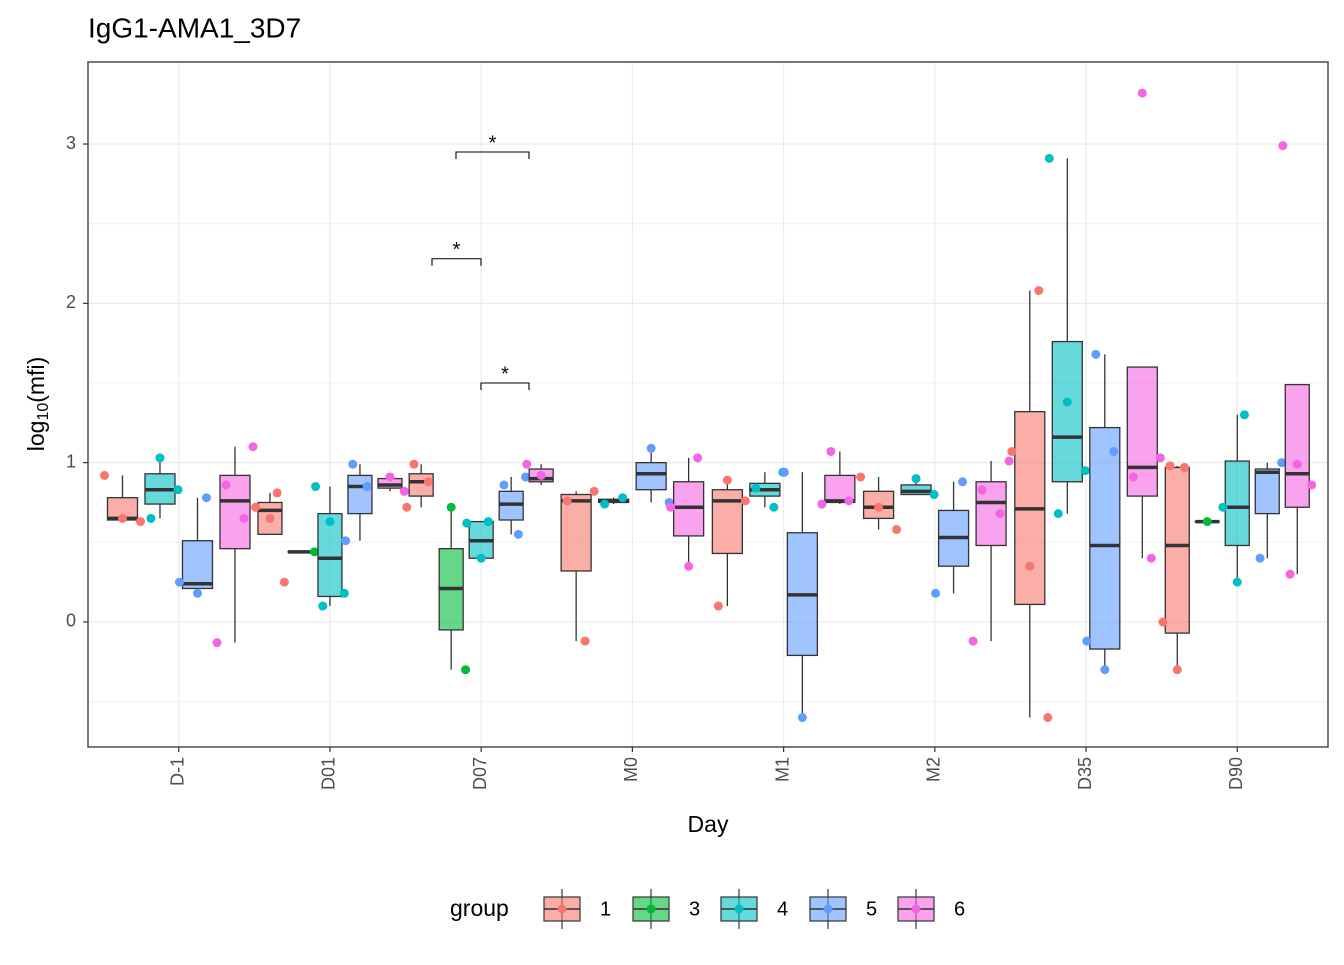 This screenshot has height=965, width=1344. What do you see at coordinates (708, 824) in the screenshot?
I see `x-axis-title: Day` at bounding box center [708, 824].